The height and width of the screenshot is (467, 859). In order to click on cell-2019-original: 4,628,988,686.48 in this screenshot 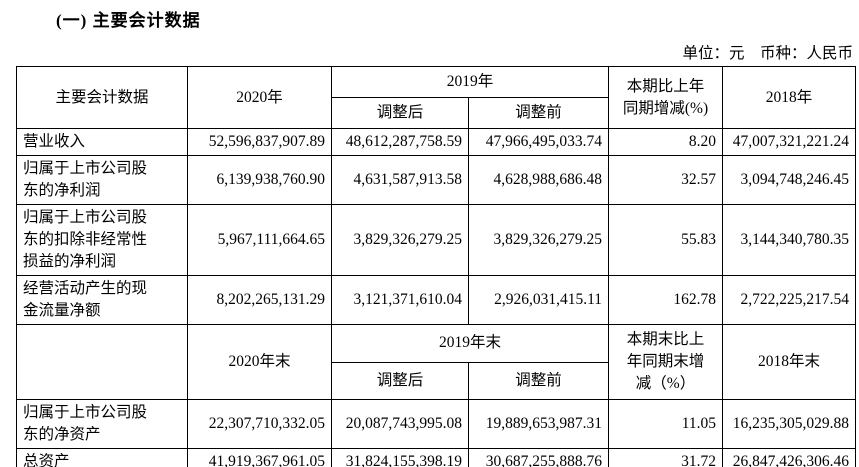, I will do `click(538, 180)`.